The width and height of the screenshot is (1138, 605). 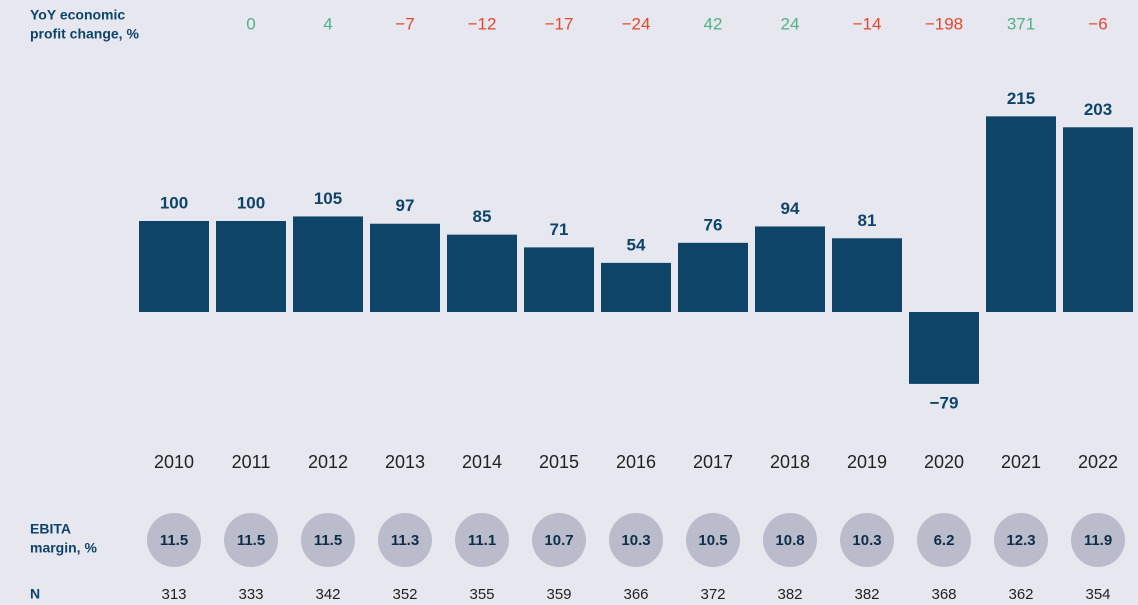 What do you see at coordinates (944, 462) in the screenshot?
I see `x-tick-label: 2020` at bounding box center [944, 462].